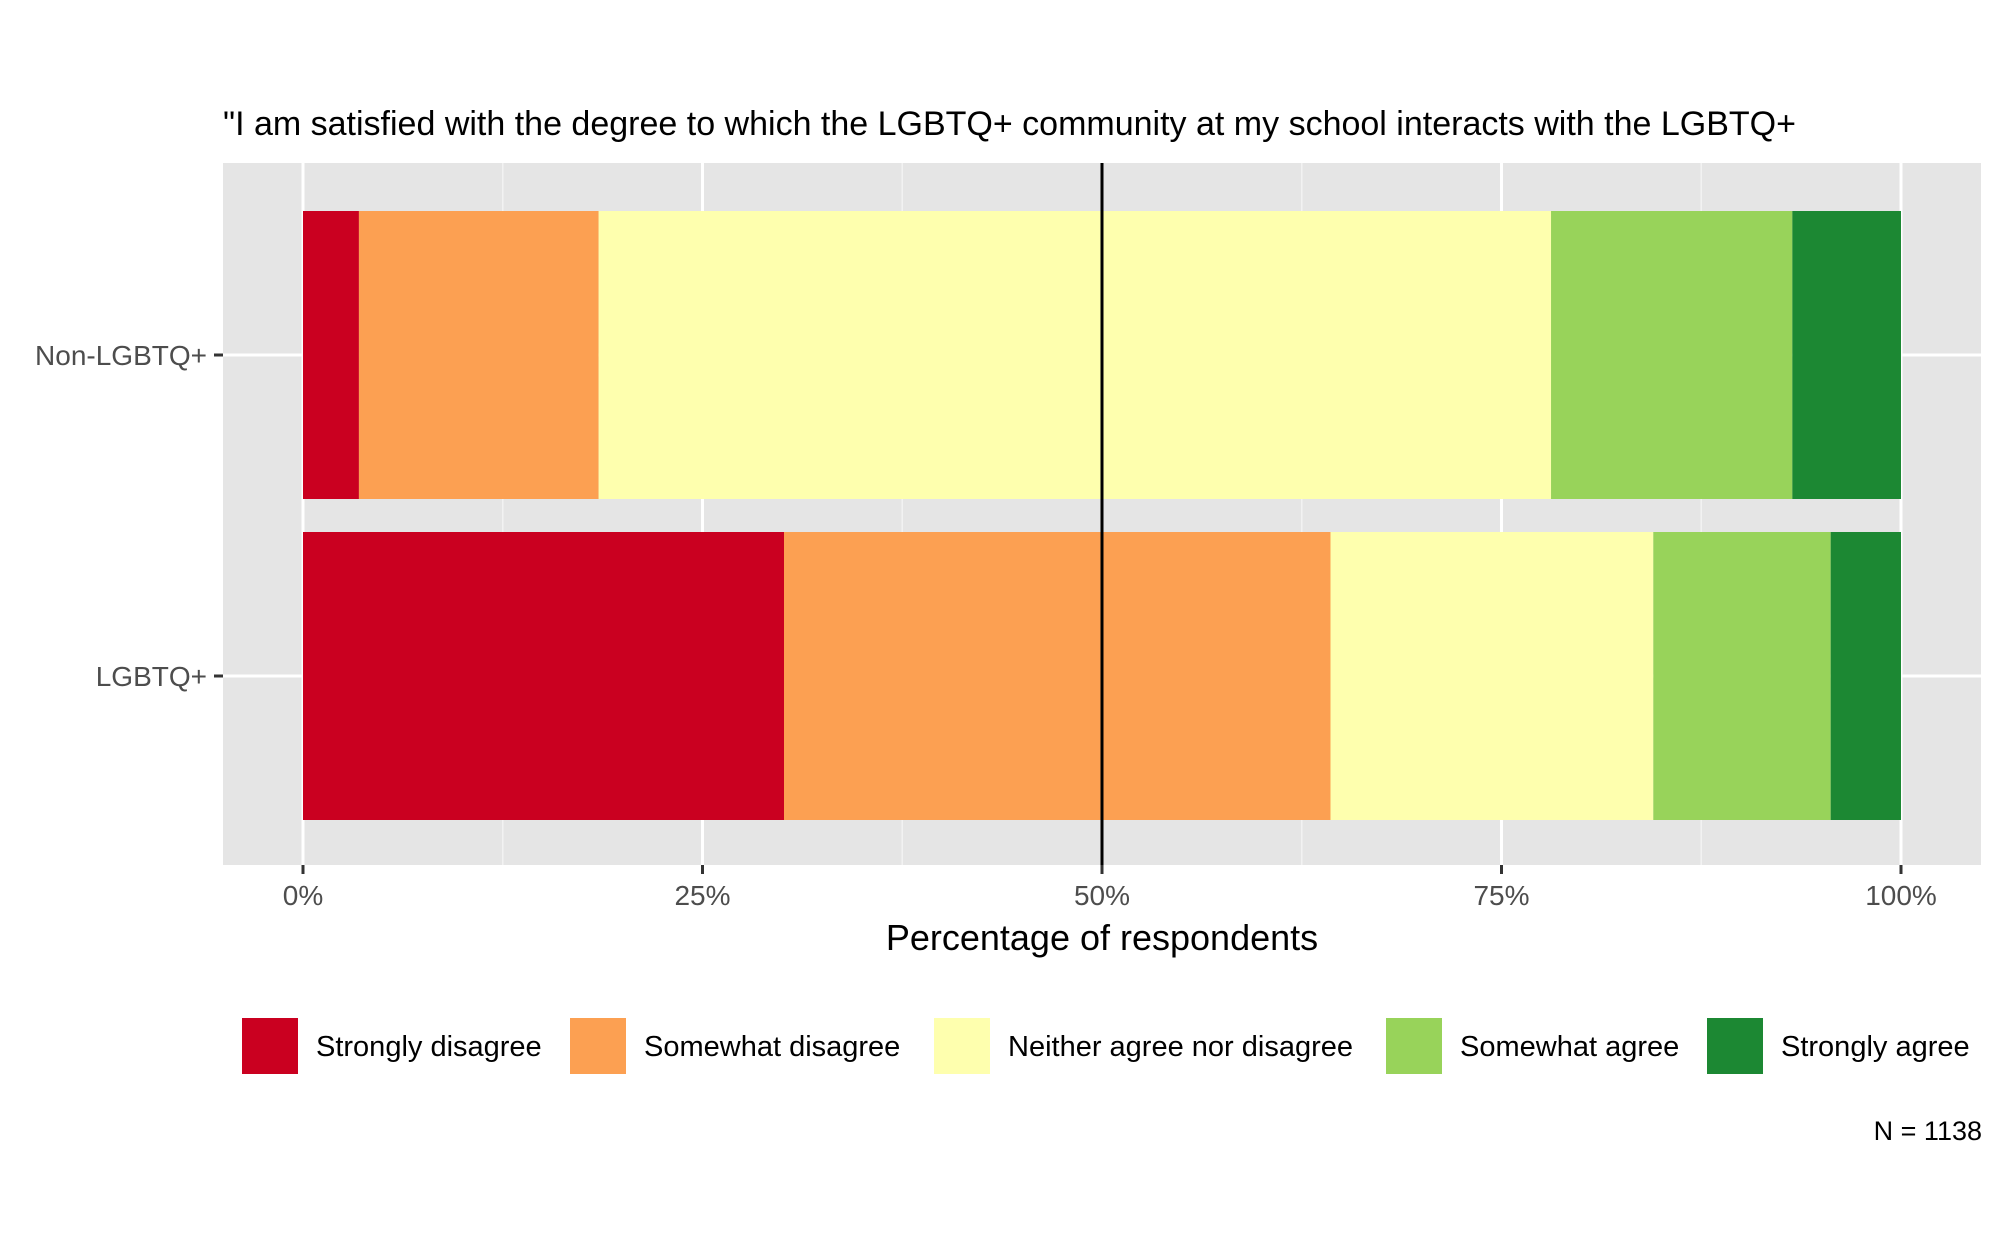 The image size is (2000, 1250). Describe the element at coordinates (129, 516) in the screenshot. I see `y-axis: Non-LGBTQ+ LGBTQ+` at that location.